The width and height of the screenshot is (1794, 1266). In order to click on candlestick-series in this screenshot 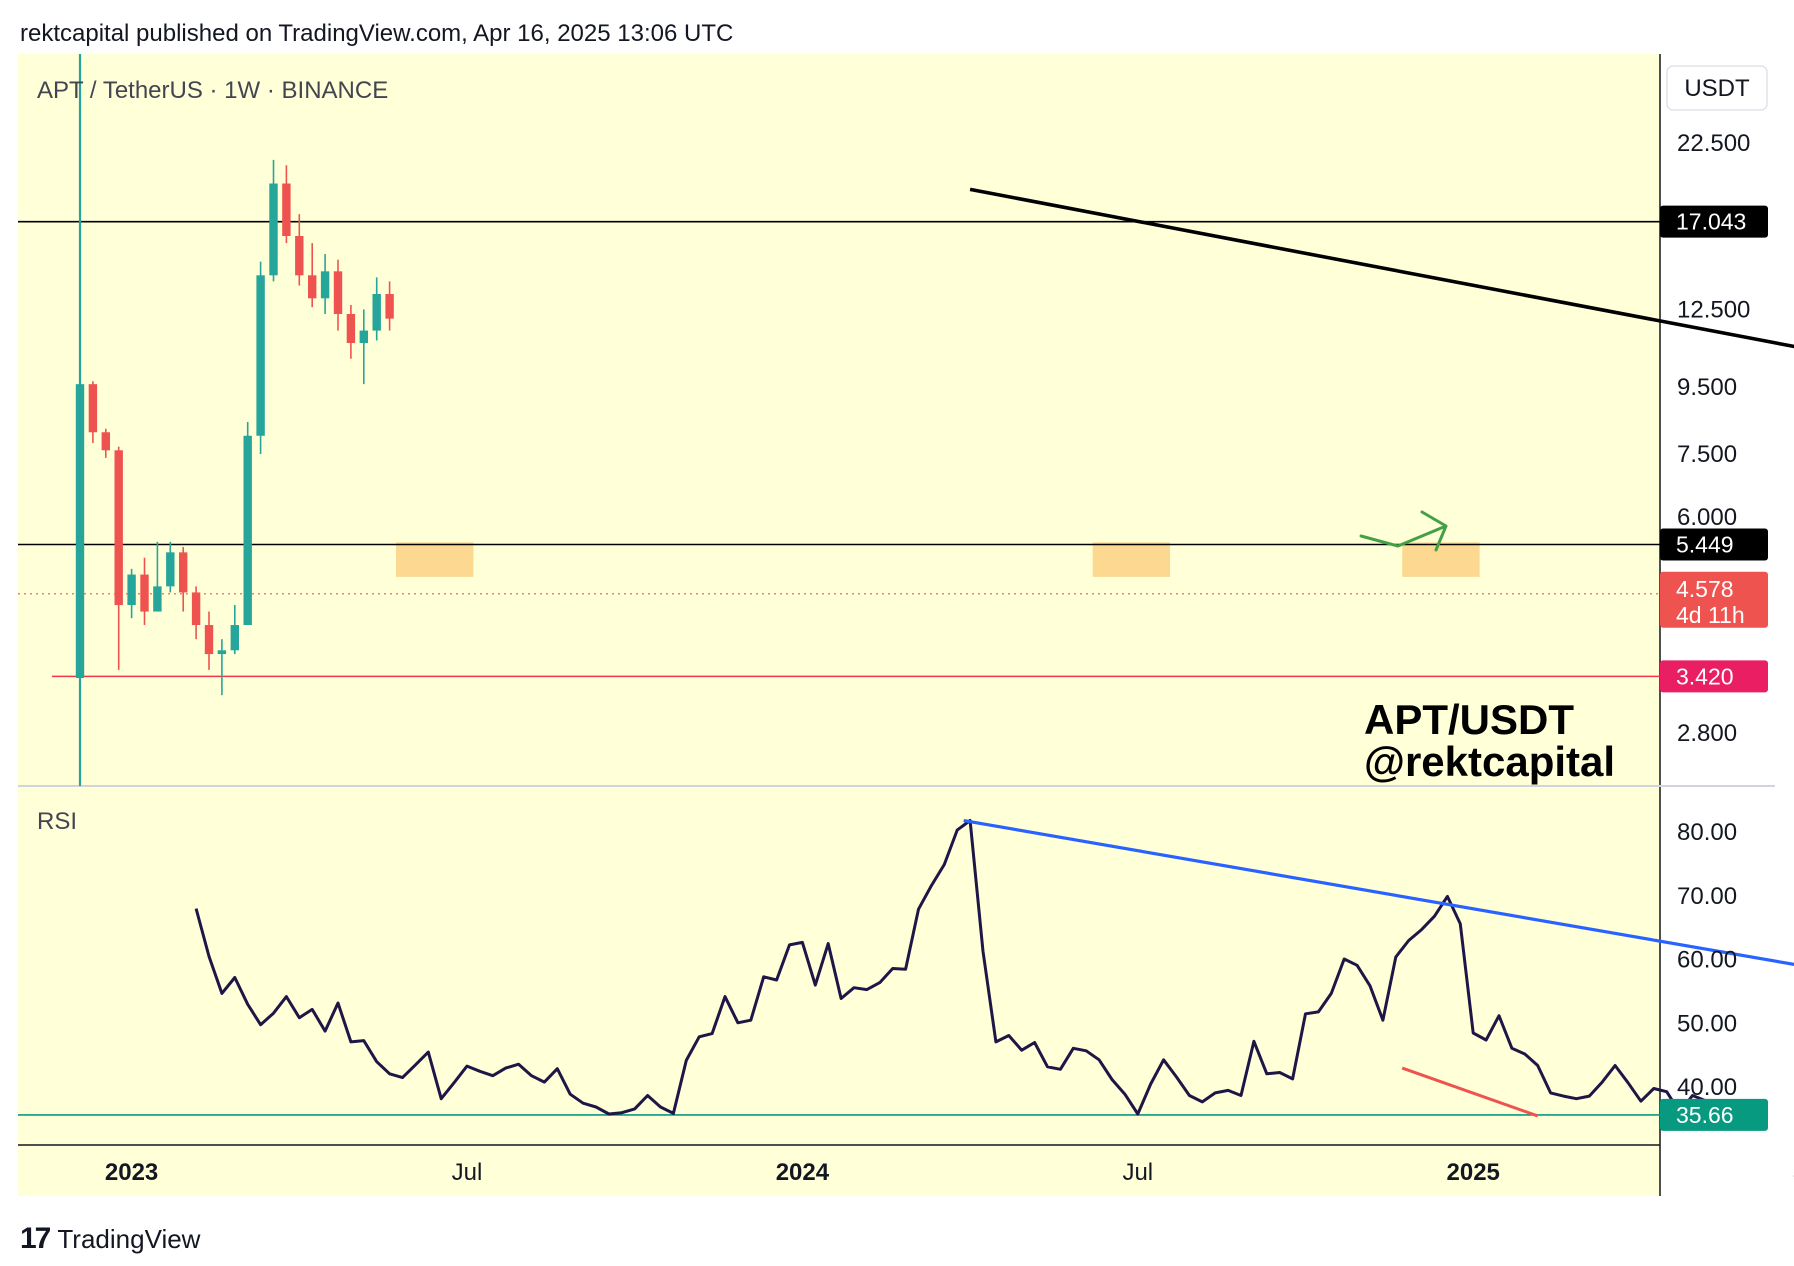, I will do `click(234, 420)`.